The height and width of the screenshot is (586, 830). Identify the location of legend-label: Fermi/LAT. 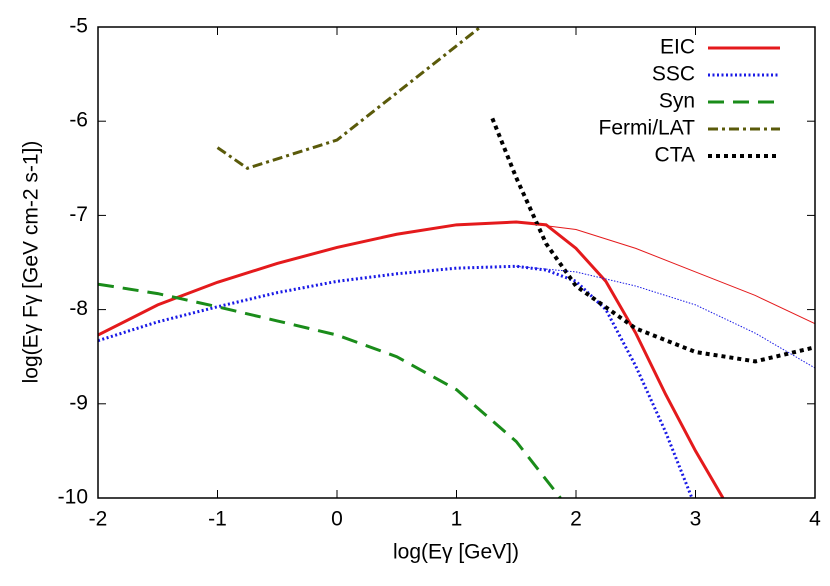
(647, 128).